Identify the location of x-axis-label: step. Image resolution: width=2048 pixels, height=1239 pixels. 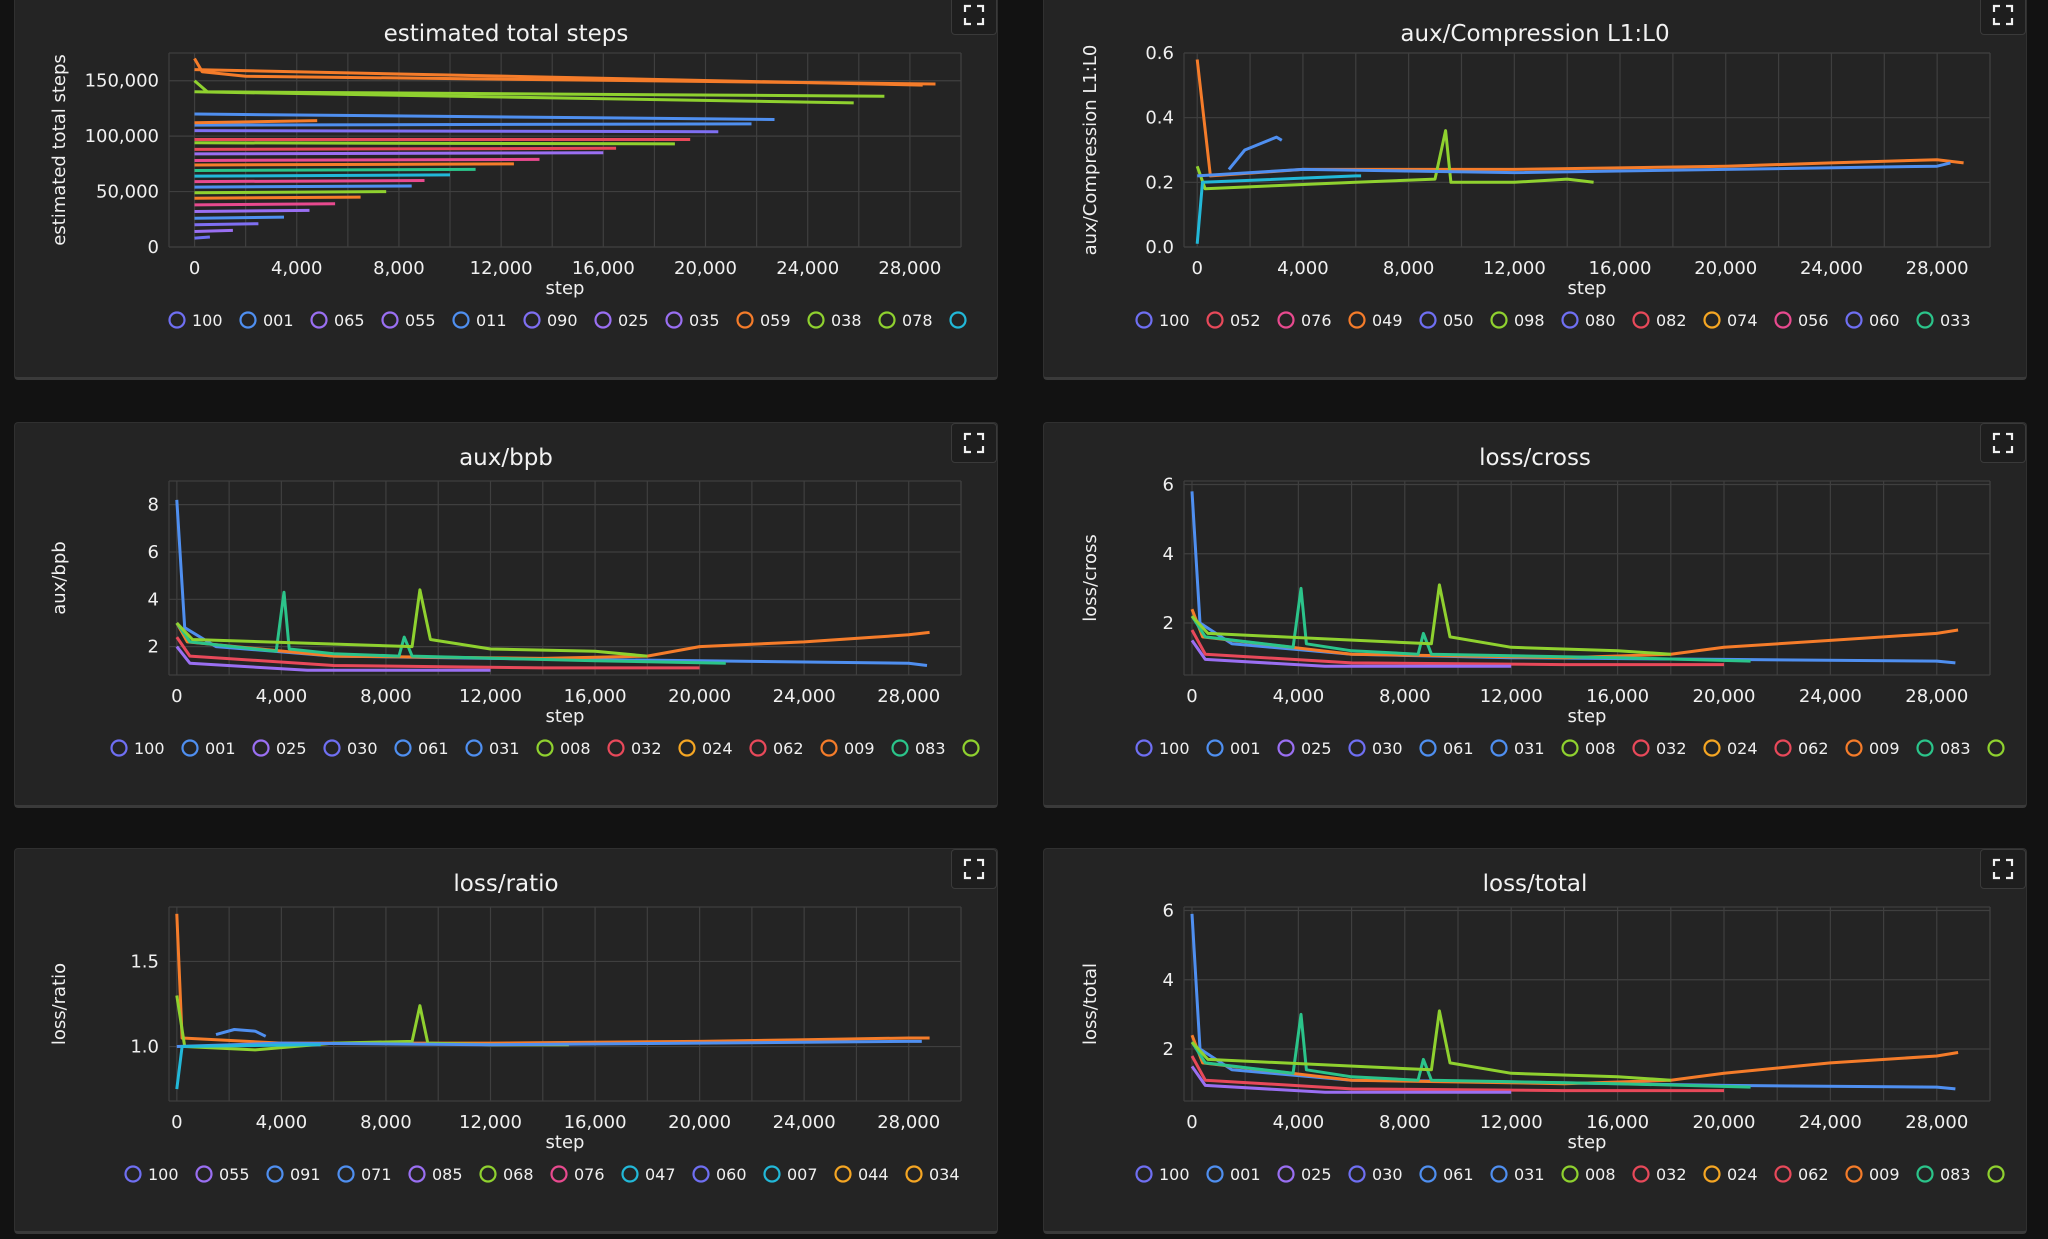
(1587, 716).